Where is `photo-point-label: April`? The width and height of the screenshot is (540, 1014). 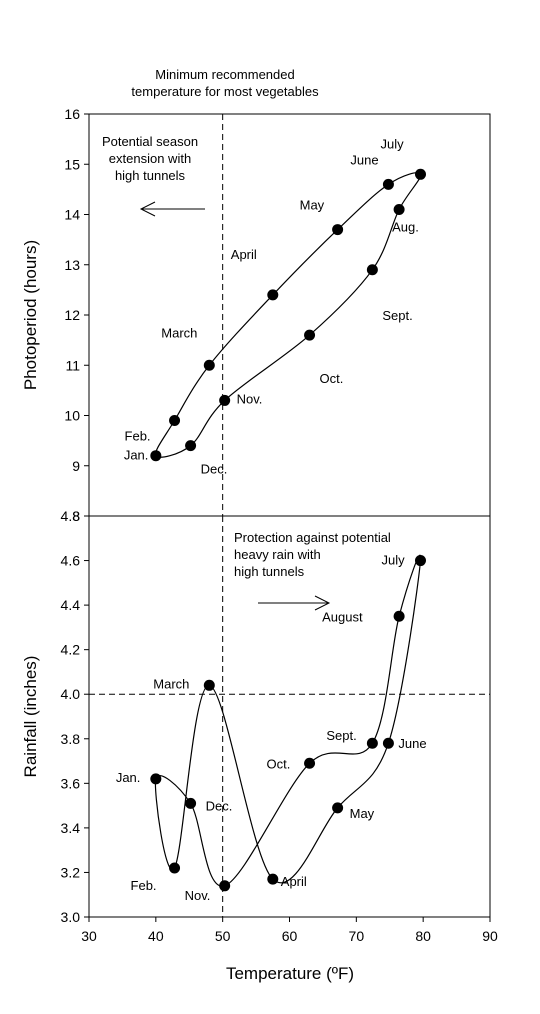 photo-point-label: April is located at coordinates (244, 254).